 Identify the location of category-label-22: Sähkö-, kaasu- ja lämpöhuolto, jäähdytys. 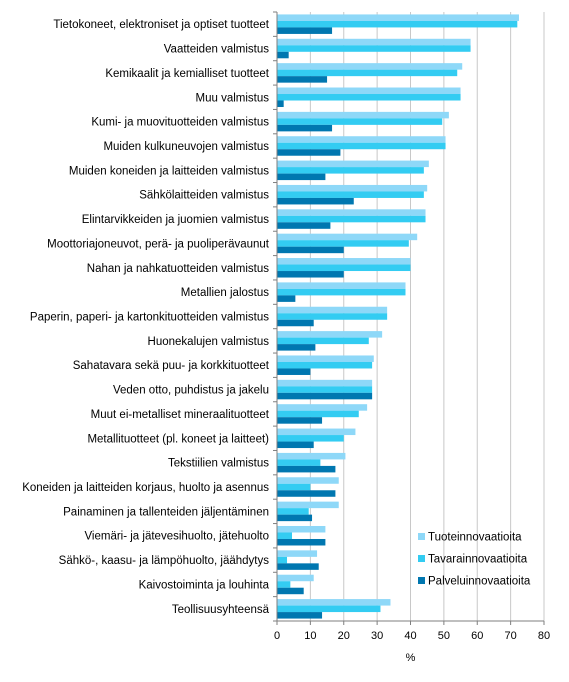
(164, 561).